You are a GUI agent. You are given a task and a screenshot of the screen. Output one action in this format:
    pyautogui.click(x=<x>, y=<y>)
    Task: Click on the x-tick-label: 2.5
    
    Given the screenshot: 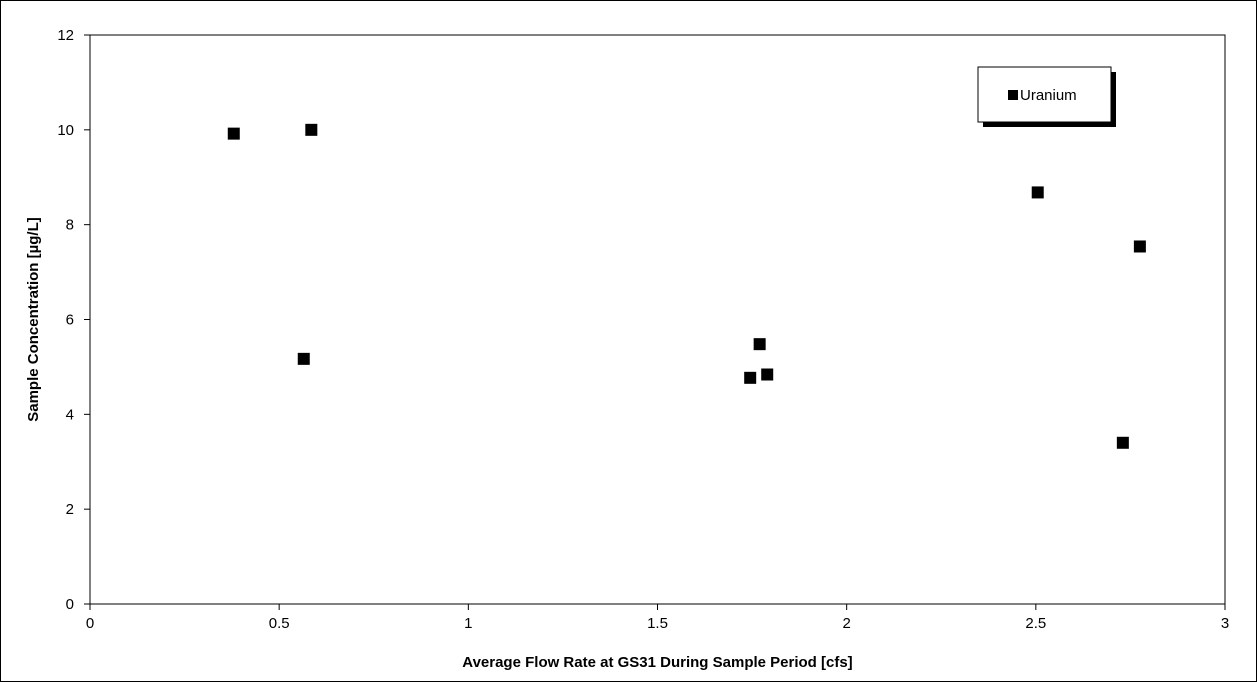 What is the action you would take?
    pyautogui.click(x=1035, y=623)
    